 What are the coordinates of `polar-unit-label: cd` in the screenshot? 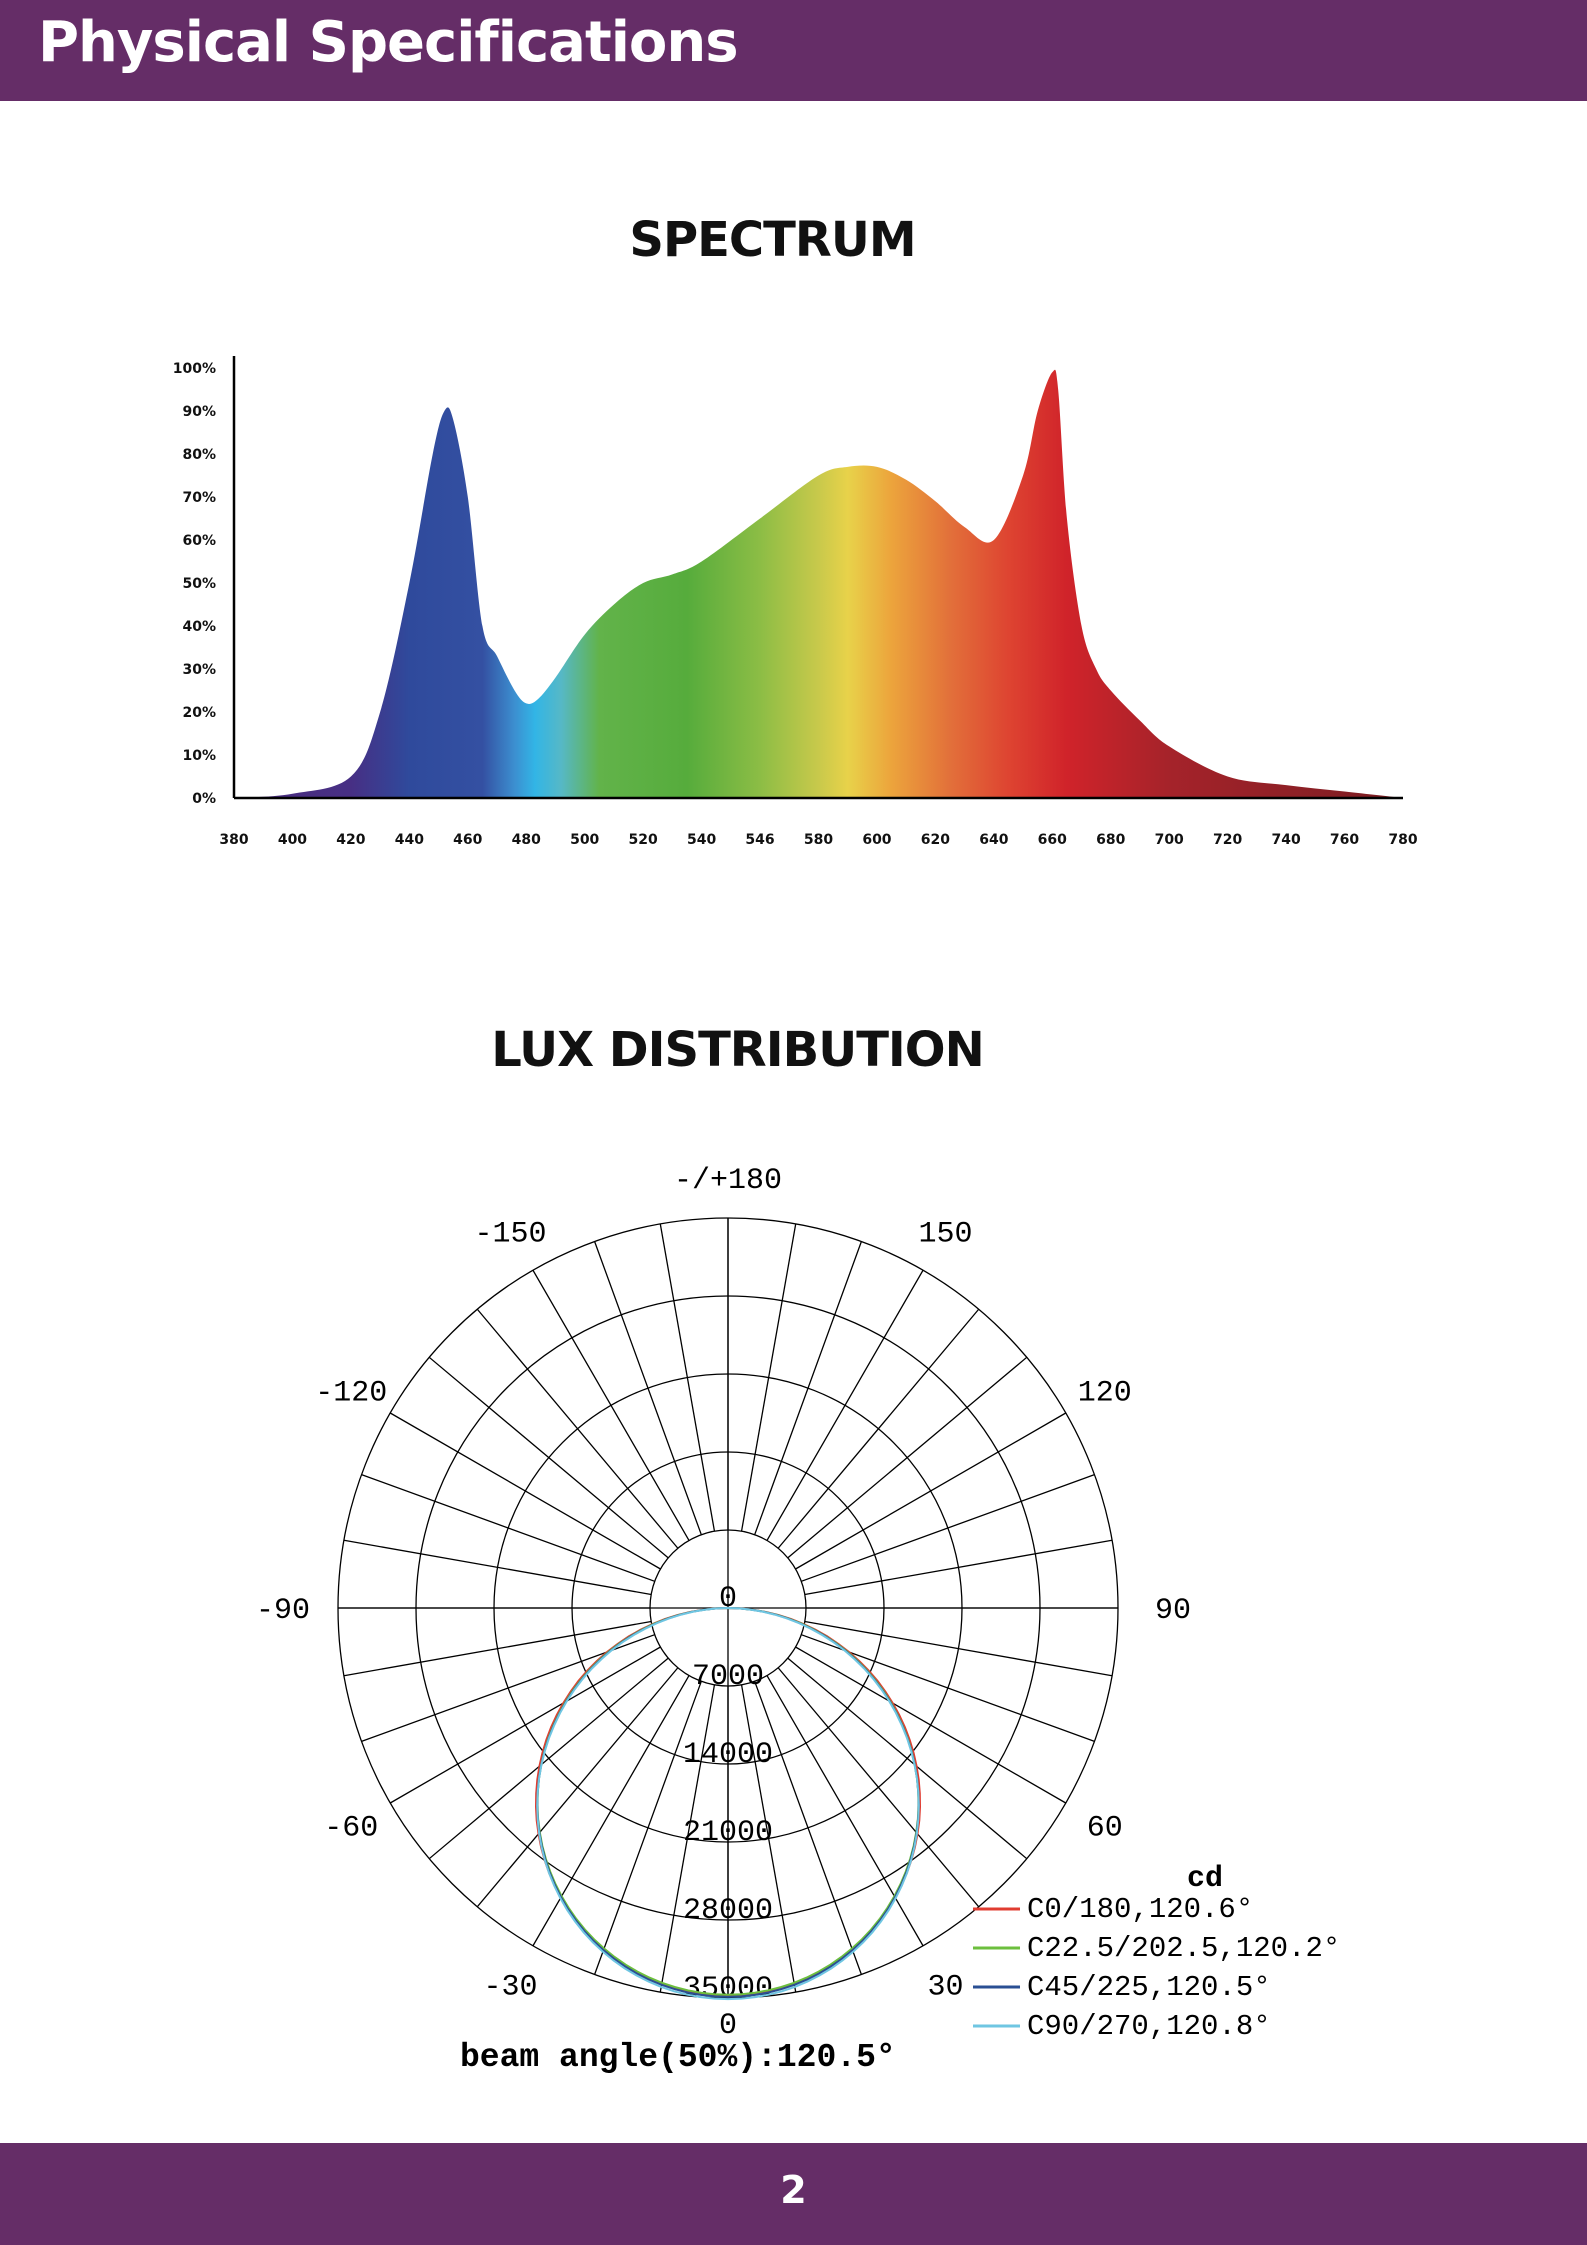 It's located at (1205, 1879).